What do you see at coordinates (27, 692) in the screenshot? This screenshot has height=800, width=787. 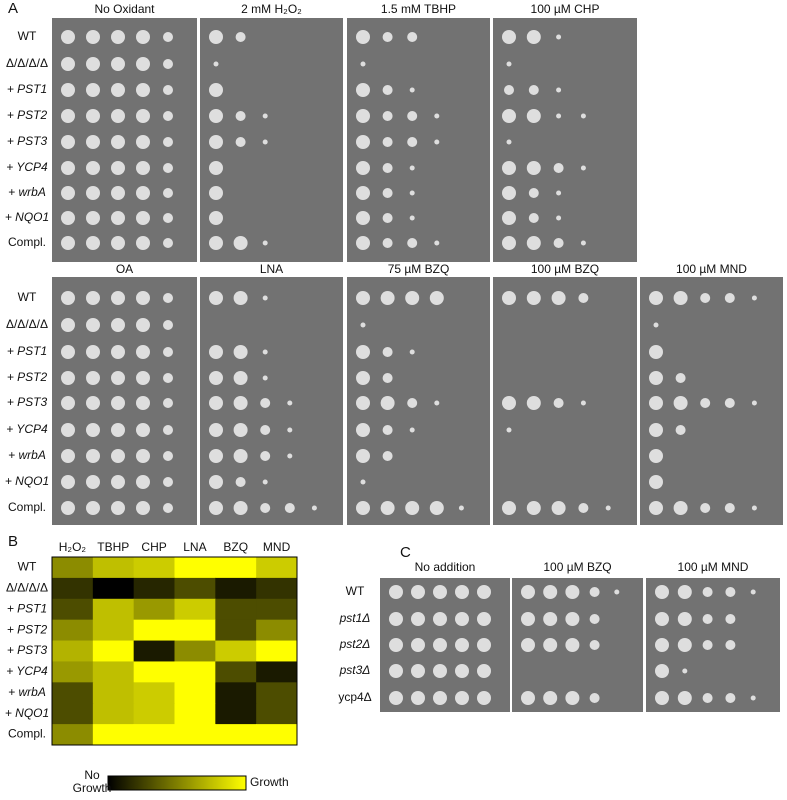 I see `row-label: + wrbA` at bounding box center [27, 692].